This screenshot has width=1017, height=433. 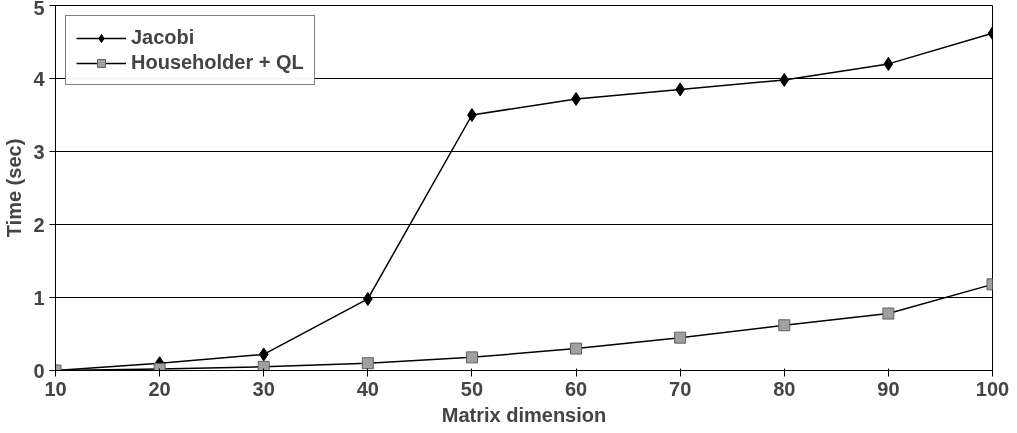 I want to click on y-axis-title: Time (sec), so click(x=14, y=188).